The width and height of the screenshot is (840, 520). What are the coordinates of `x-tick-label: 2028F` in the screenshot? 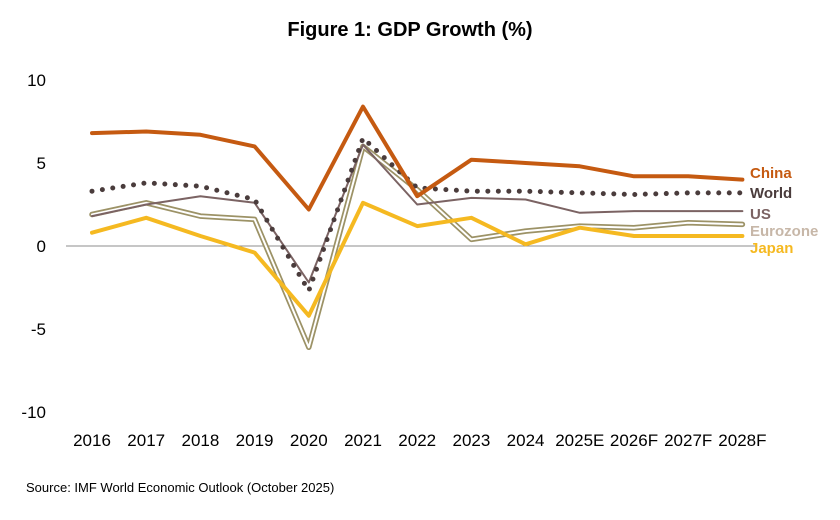 It's located at (742, 440).